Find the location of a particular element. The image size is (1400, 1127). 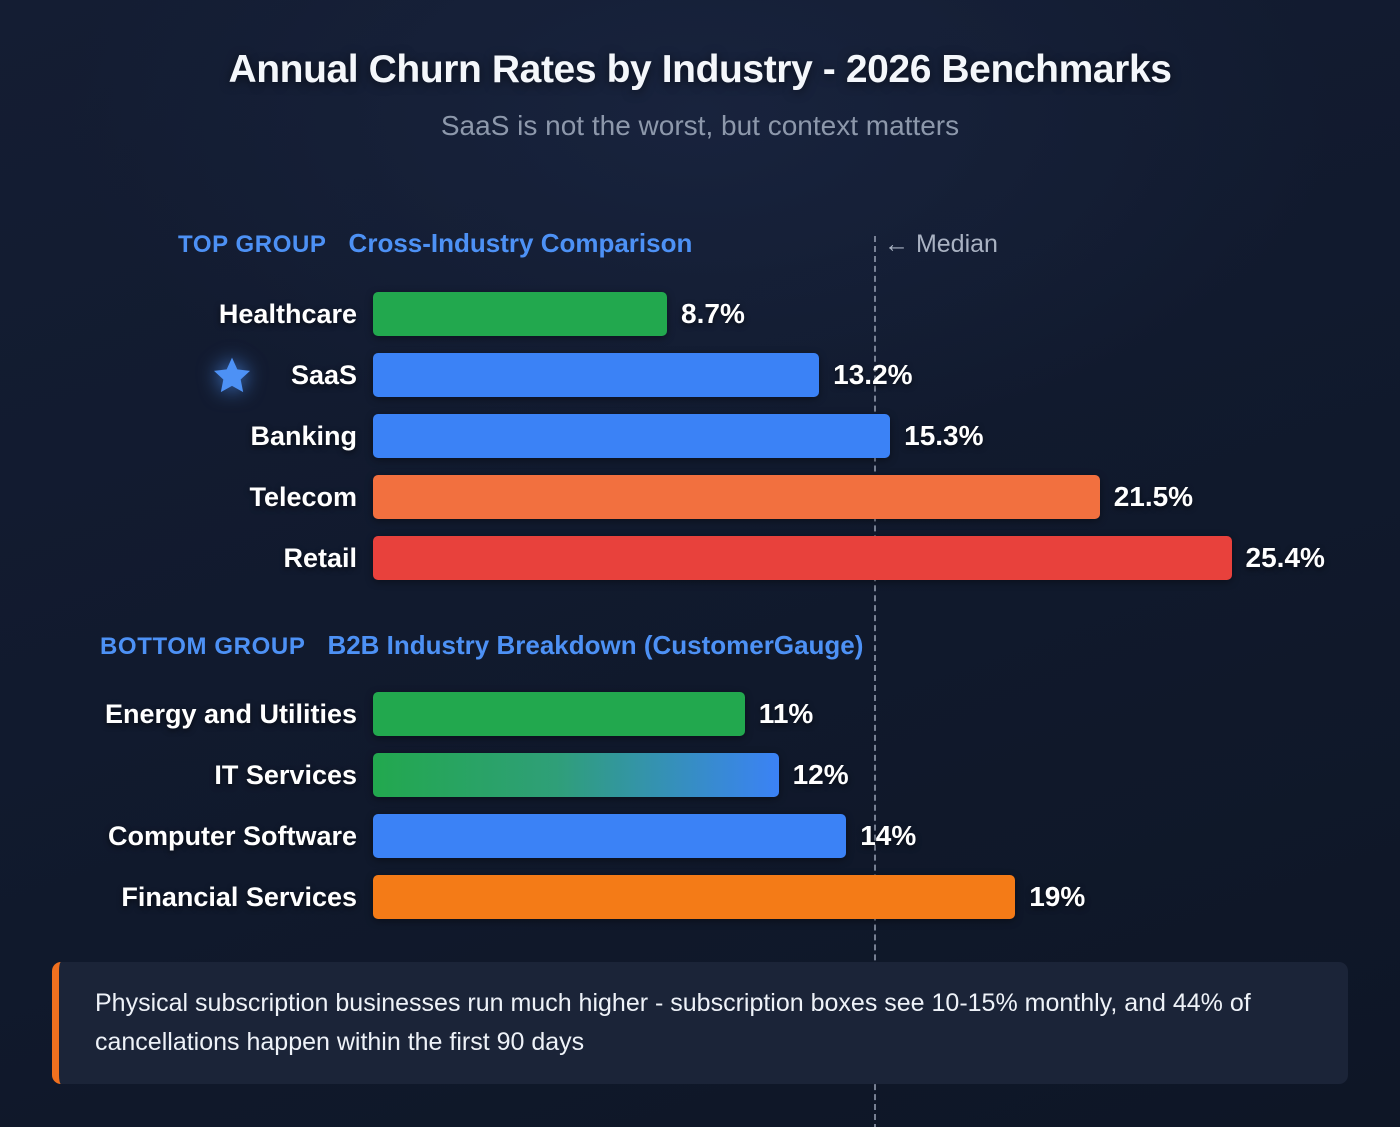

bar-row: Energy and Utilities 11% is located at coordinates (700, 714).